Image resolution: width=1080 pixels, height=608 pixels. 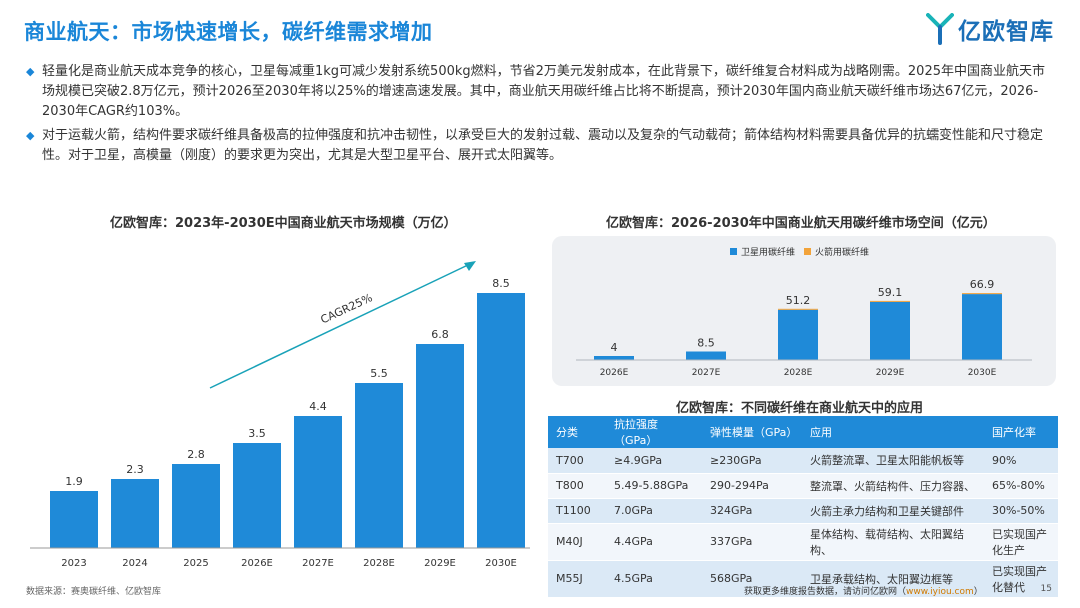 What do you see at coordinates (893, 432) in the screenshot?
I see `table-header: 应用` at bounding box center [893, 432].